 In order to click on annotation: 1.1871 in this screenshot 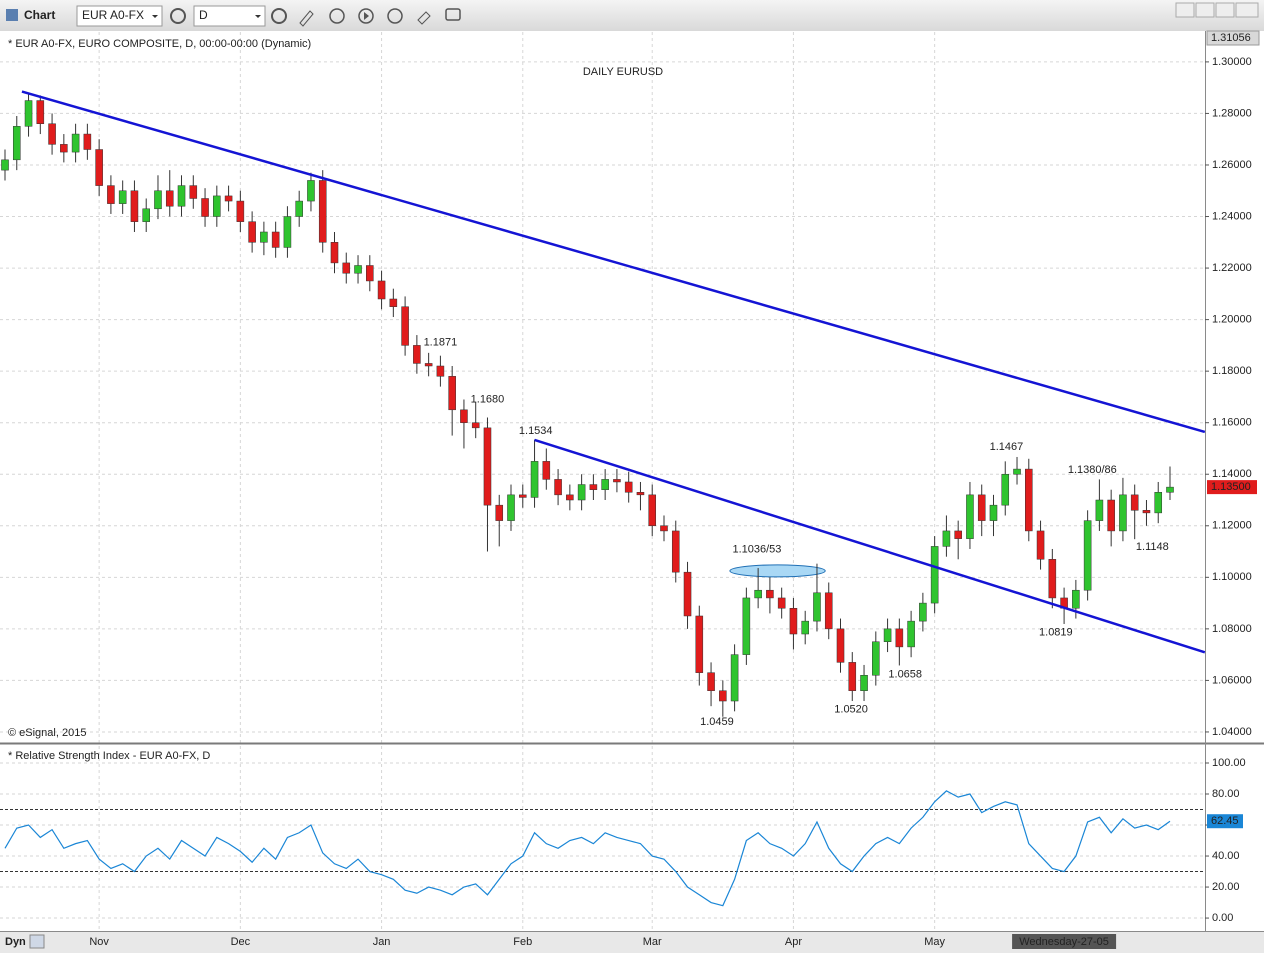, I will do `click(441, 343)`.